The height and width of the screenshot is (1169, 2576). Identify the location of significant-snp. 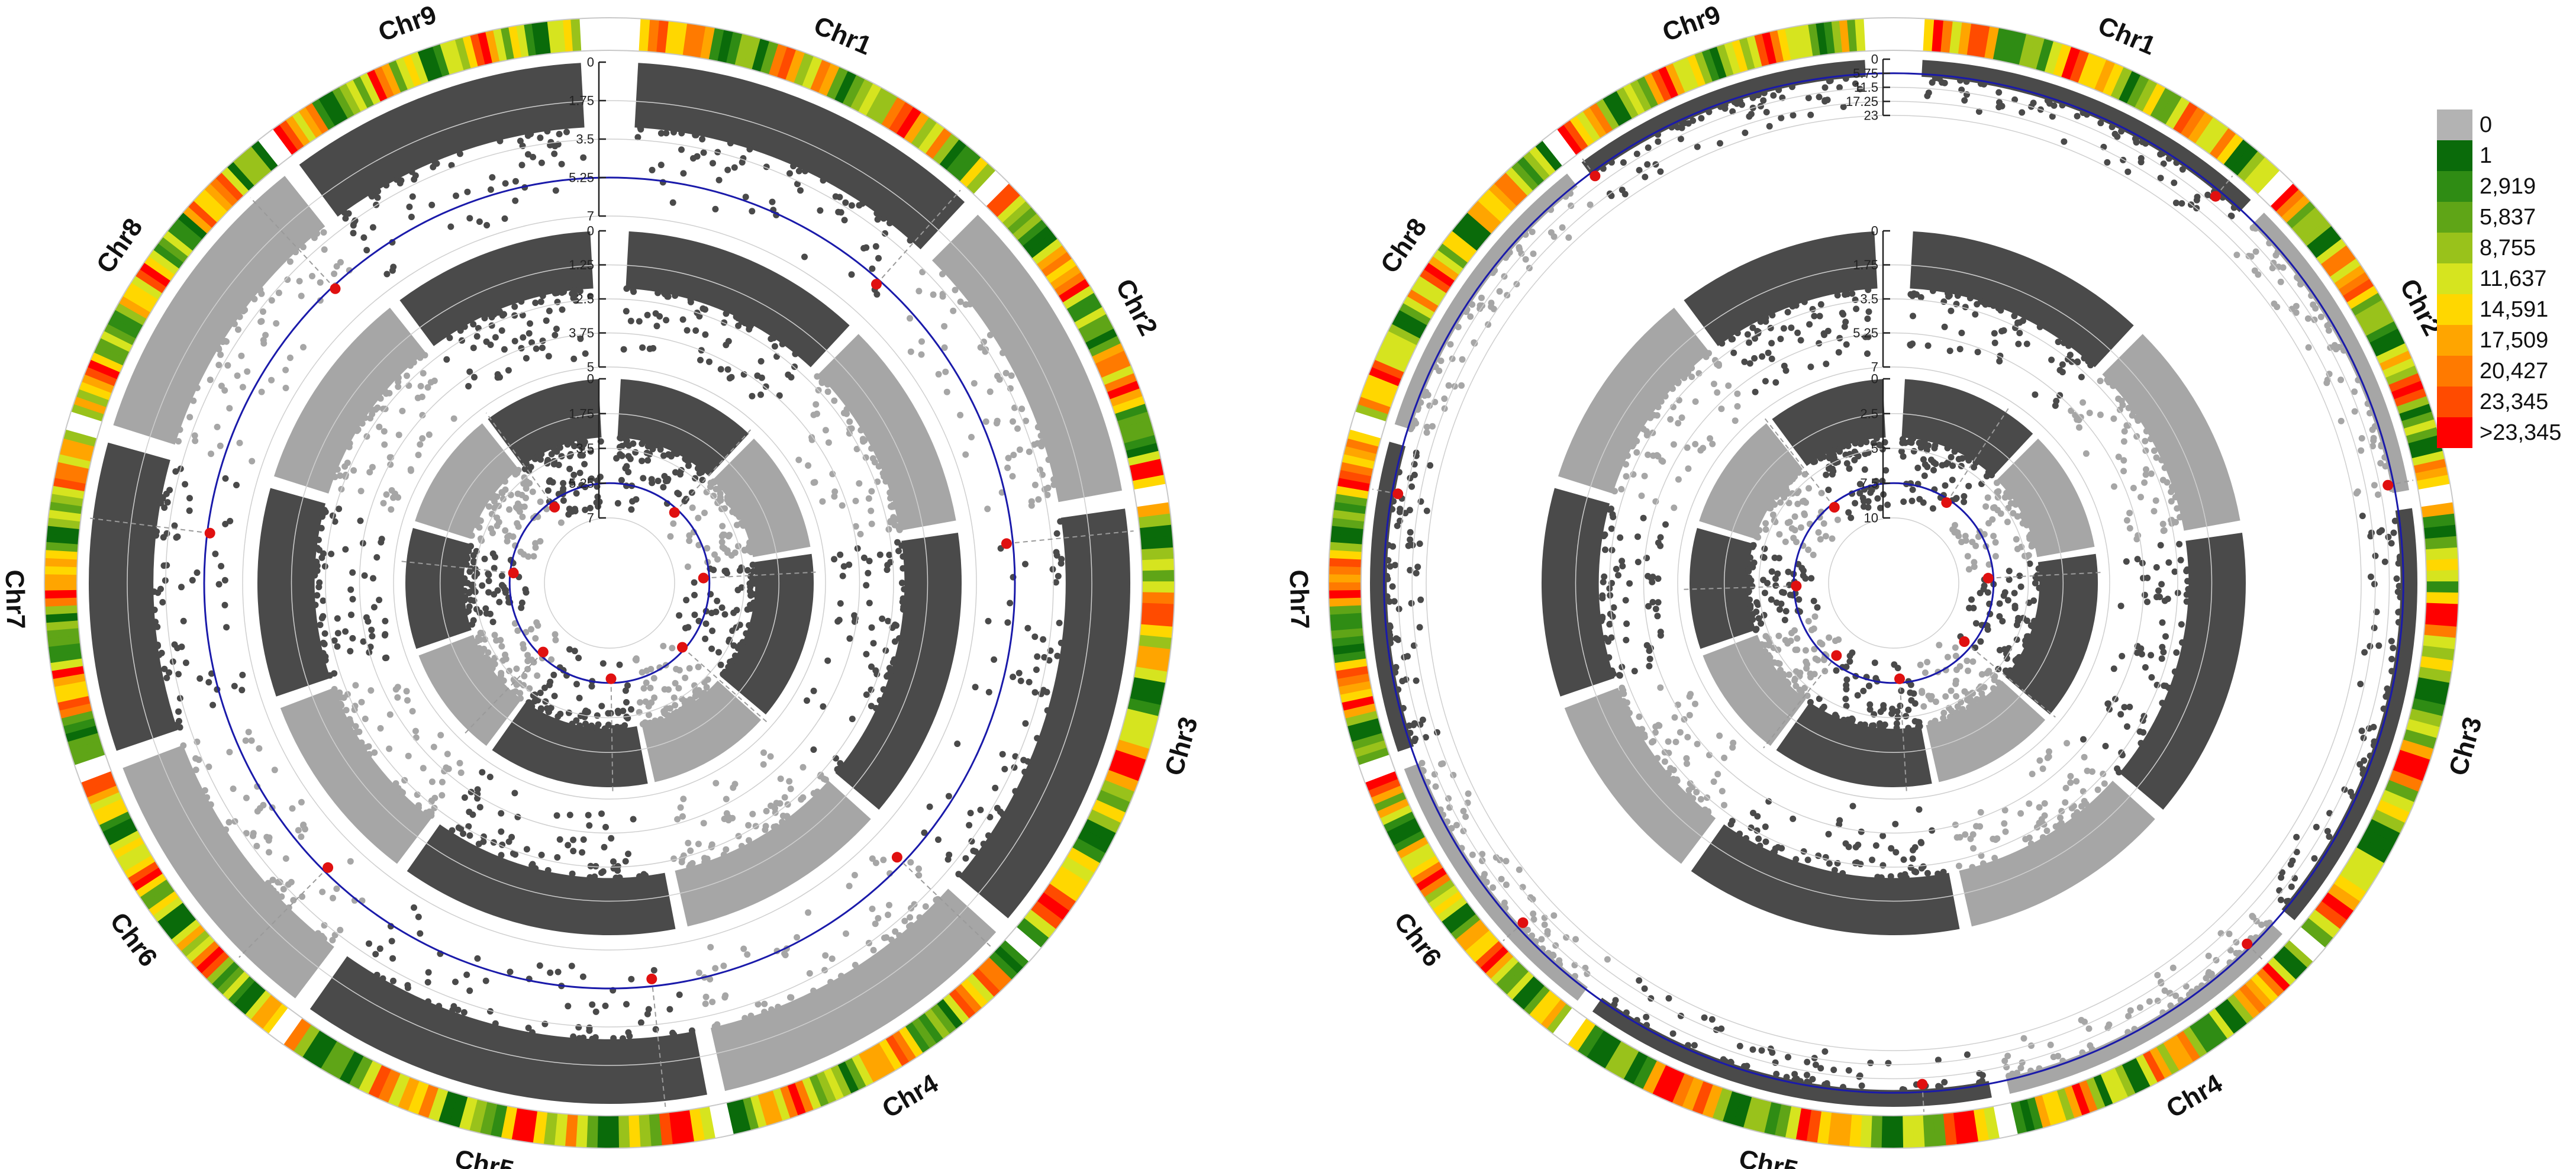
(2247, 944).